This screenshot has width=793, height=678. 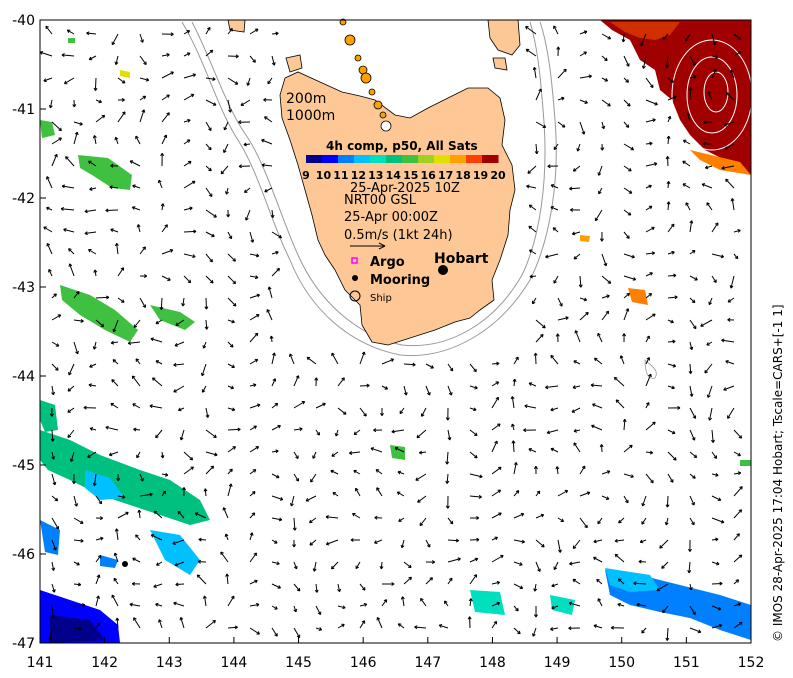 I want to click on colorbar-swatch, so click(x=378, y=159).